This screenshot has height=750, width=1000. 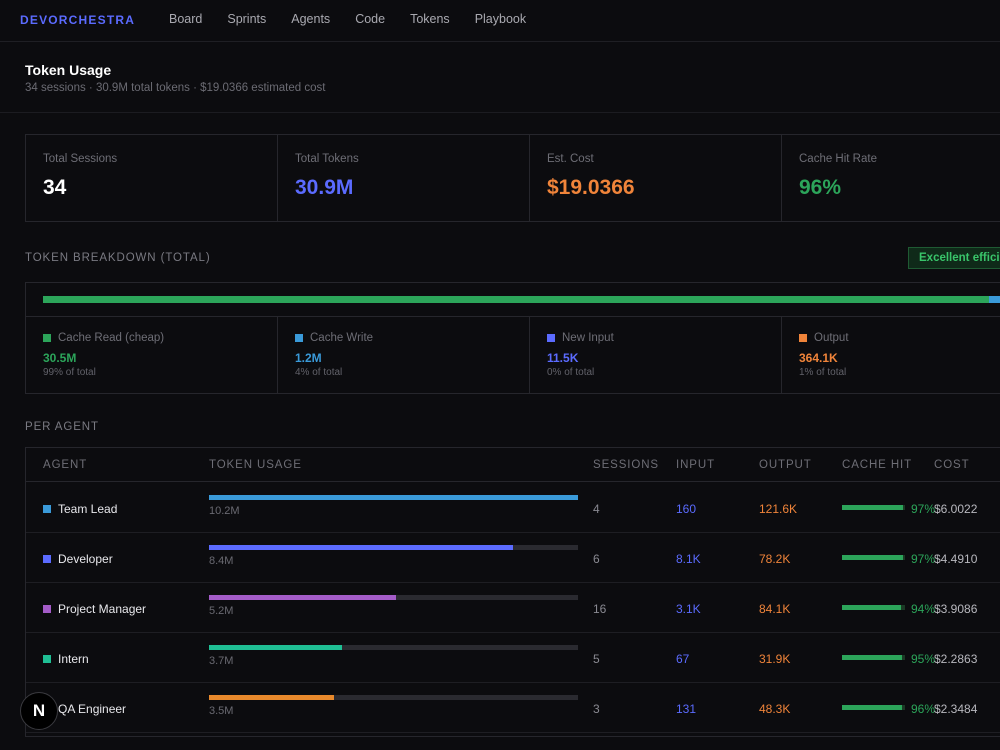 I want to click on stat-label: Est. Cost, so click(x=570, y=159).